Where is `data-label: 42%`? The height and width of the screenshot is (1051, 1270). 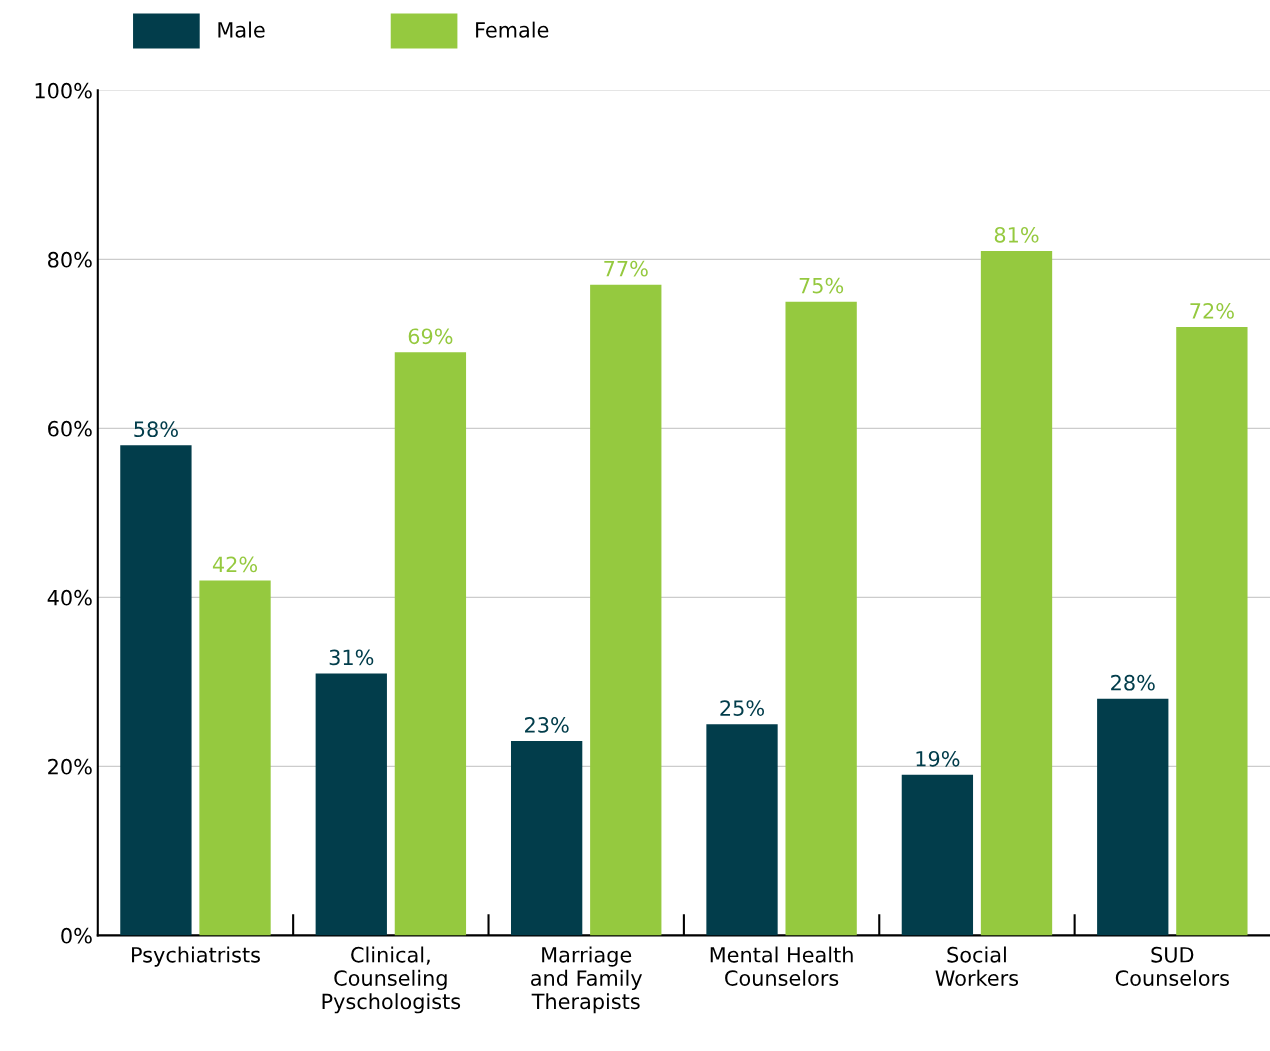 data-label: 42% is located at coordinates (235, 564).